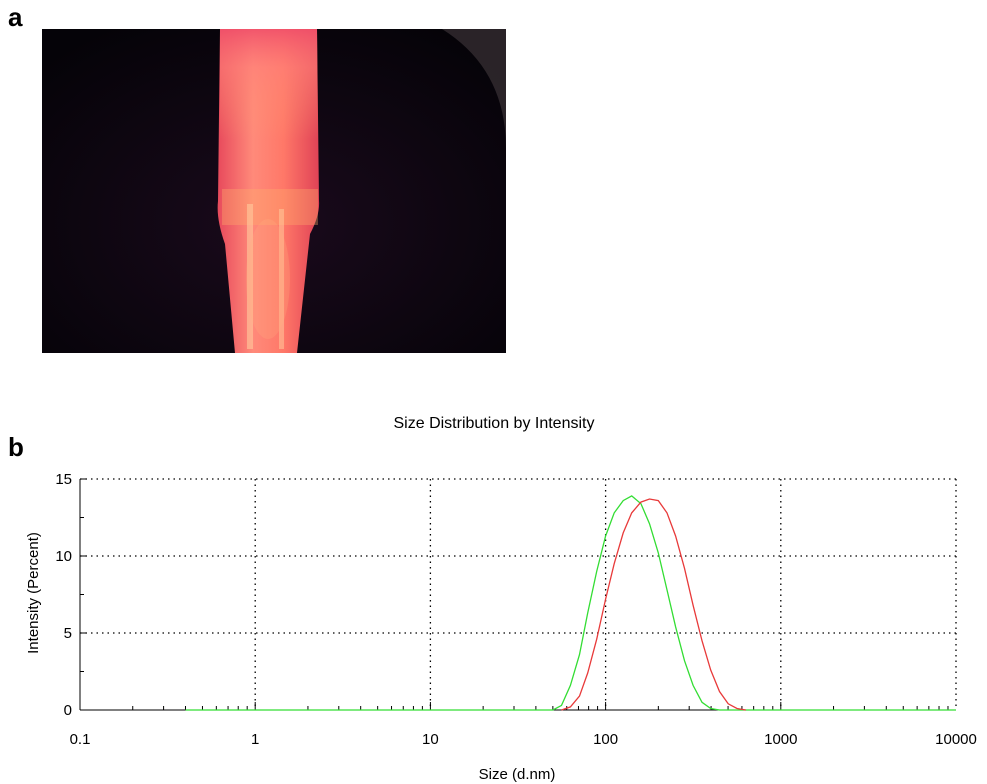  What do you see at coordinates (255, 739) in the screenshot?
I see `x-tick-label: 1` at bounding box center [255, 739].